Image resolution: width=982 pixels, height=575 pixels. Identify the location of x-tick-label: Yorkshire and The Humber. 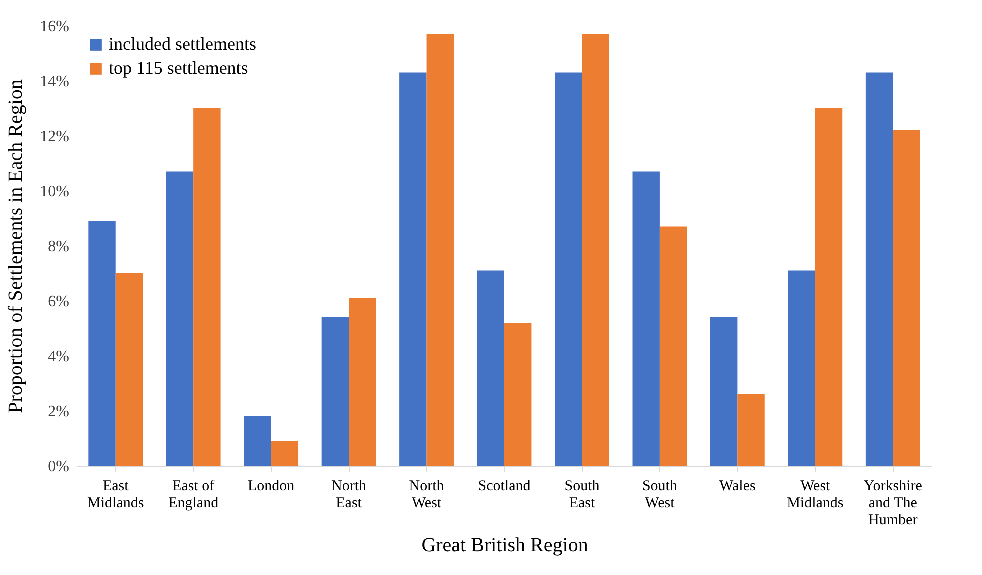
(893, 503).